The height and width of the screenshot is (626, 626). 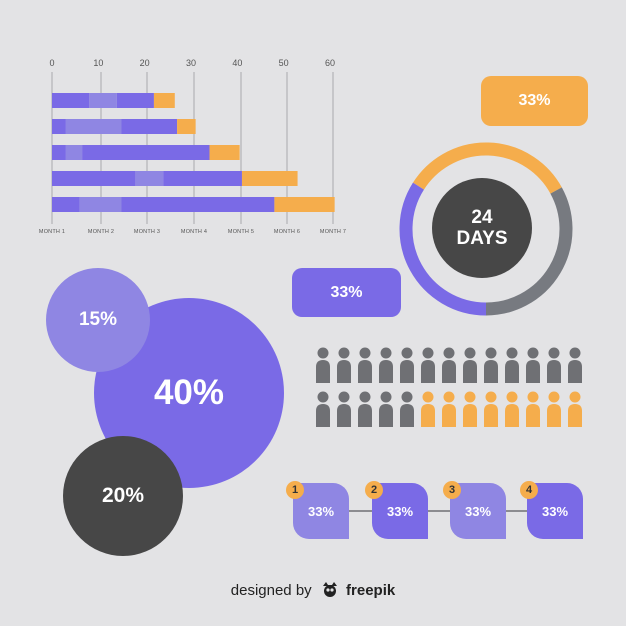 What do you see at coordinates (287, 232) in the screenshot?
I see `month-label: MONTH 6` at bounding box center [287, 232].